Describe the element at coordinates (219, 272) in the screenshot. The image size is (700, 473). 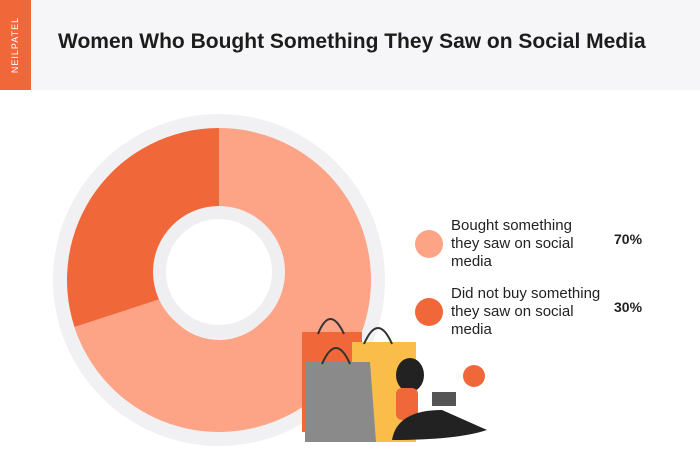
I see `donut-hole` at that location.